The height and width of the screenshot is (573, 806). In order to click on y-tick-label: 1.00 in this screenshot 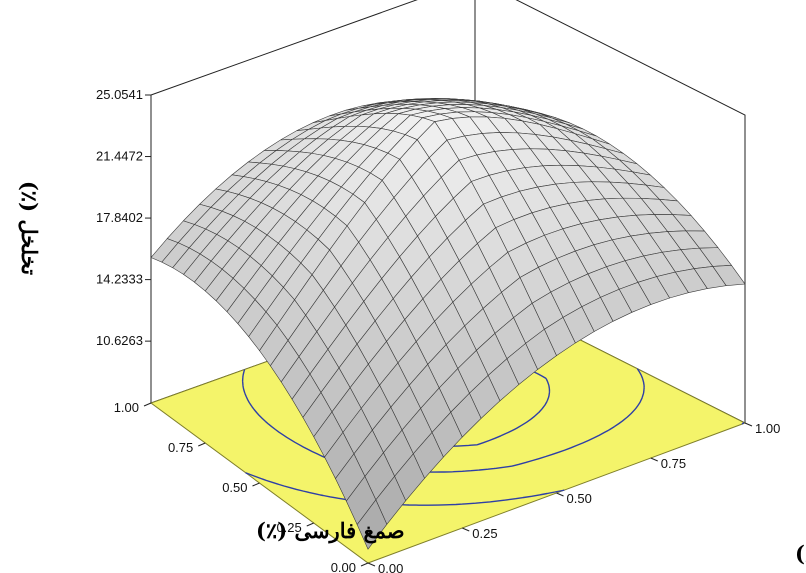, I will do `click(126, 407)`.